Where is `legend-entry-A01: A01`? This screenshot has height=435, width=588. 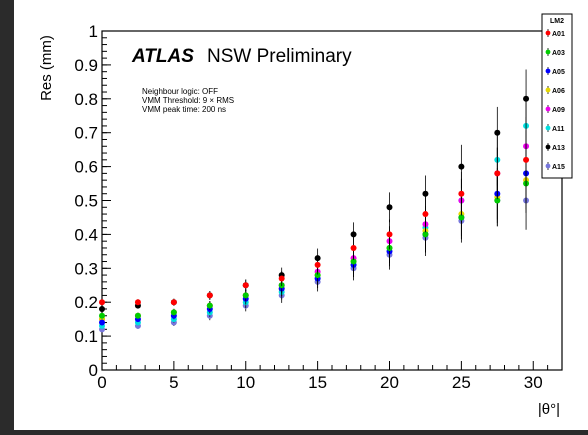 legend-entry-A01: A01 is located at coordinates (555, 33).